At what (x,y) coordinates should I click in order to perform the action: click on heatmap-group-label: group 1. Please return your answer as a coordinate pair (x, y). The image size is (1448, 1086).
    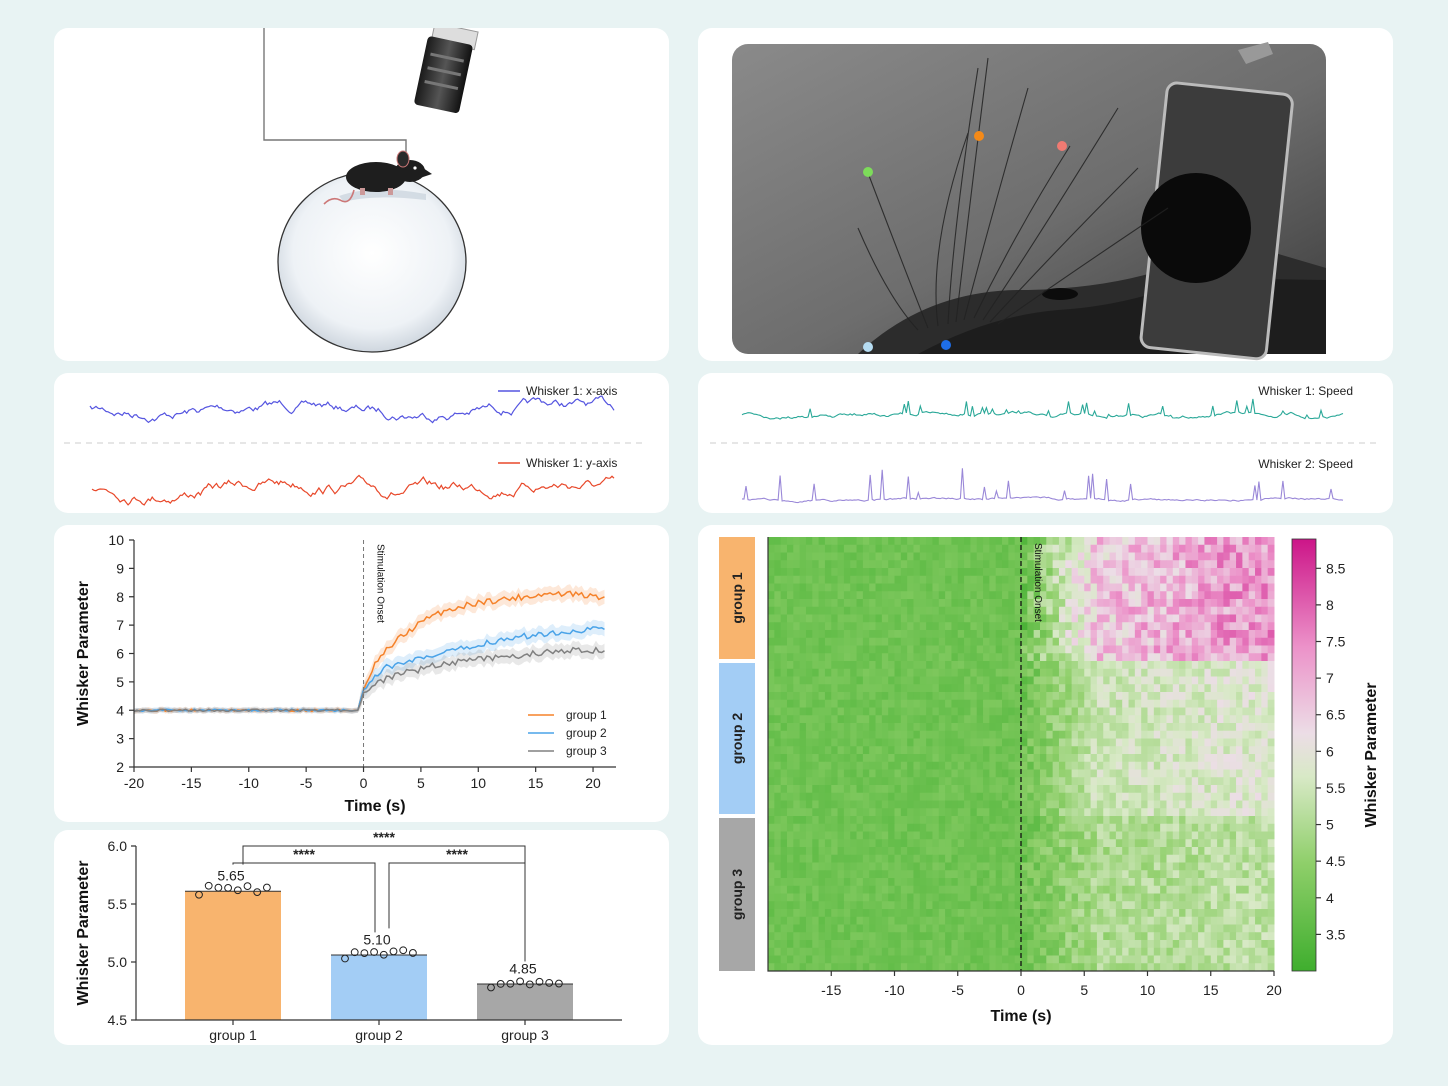
    Looking at the image, I should click on (737, 598).